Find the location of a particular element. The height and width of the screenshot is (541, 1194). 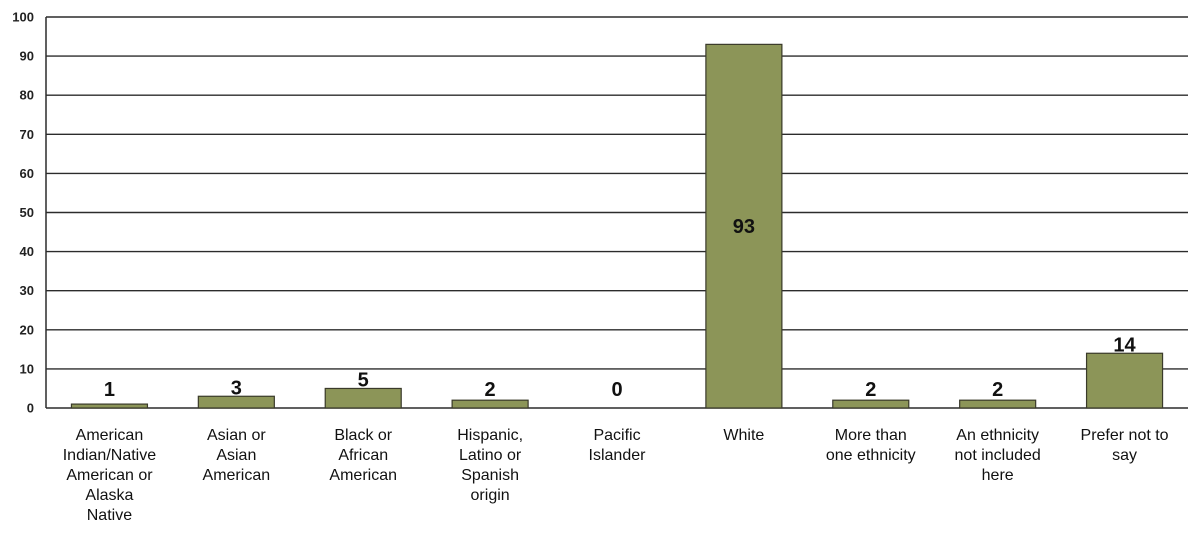

data-label: 14 is located at coordinates (1124, 345).